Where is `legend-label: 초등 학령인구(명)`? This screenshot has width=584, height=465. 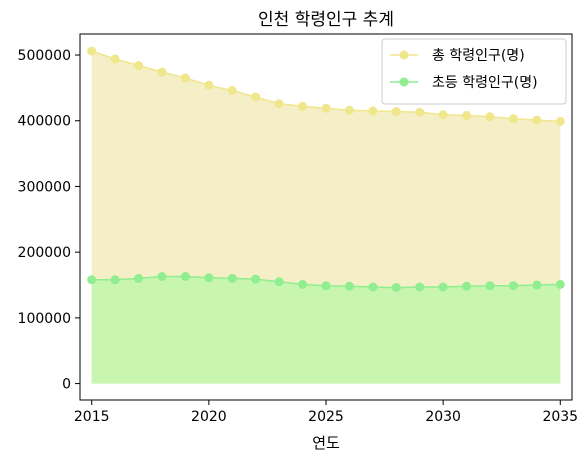
legend-label: 초등 학령인구(명) is located at coordinates (485, 83).